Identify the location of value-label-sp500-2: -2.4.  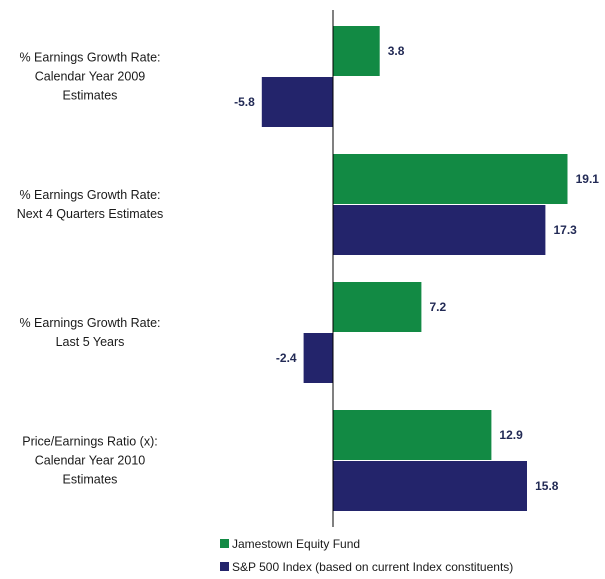
(286, 358).